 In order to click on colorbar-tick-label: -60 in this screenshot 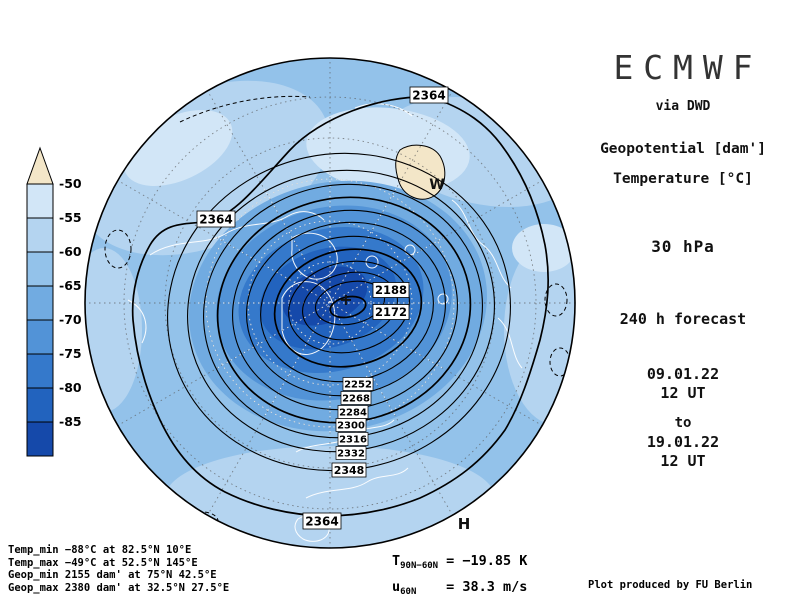, I will do `click(70, 251)`.